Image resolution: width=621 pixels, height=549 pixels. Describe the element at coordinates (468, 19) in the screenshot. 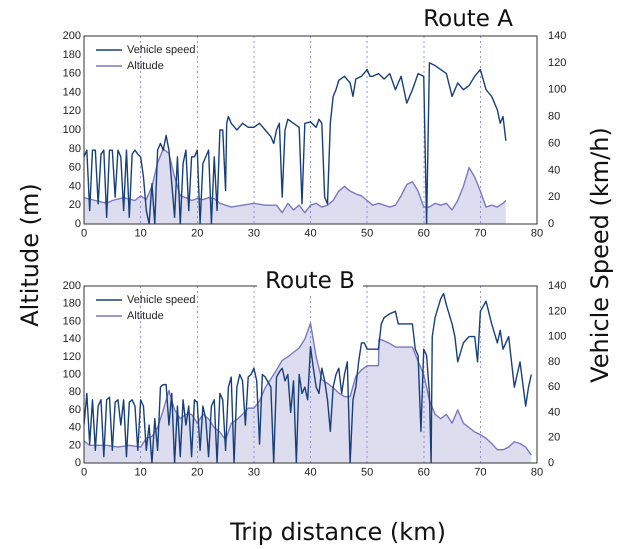

I see `chart-title: Route A` at that location.